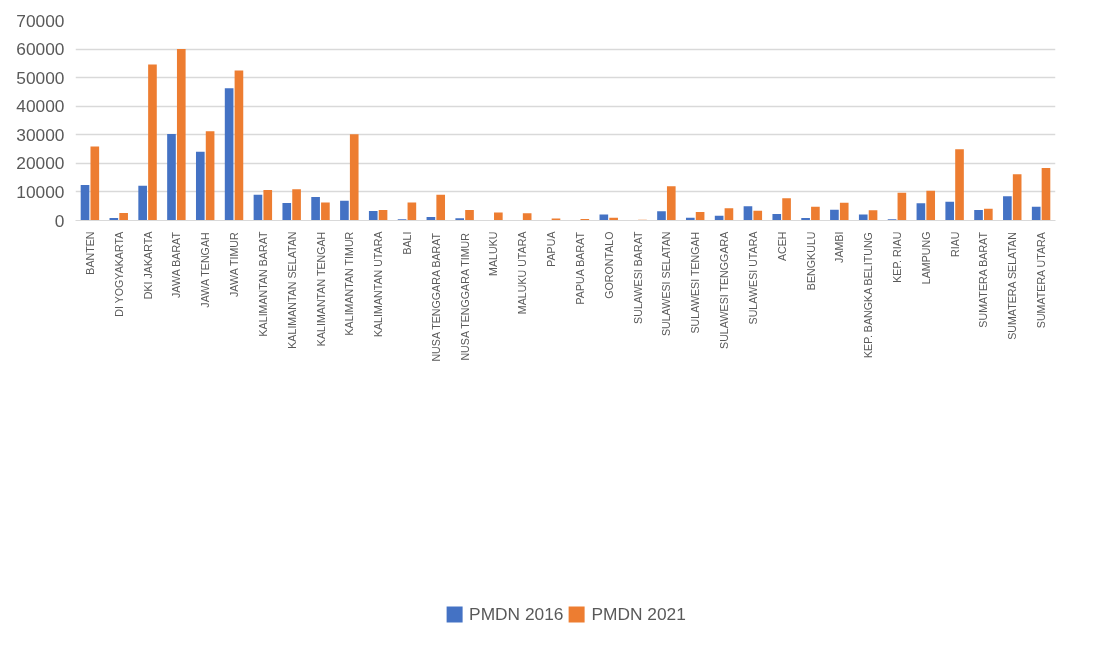 The height and width of the screenshot is (657, 1094). What do you see at coordinates (637, 277) in the screenshot?
I see `x-tick-label: SULAWESI BARAT` at bounding box center [637, 277].